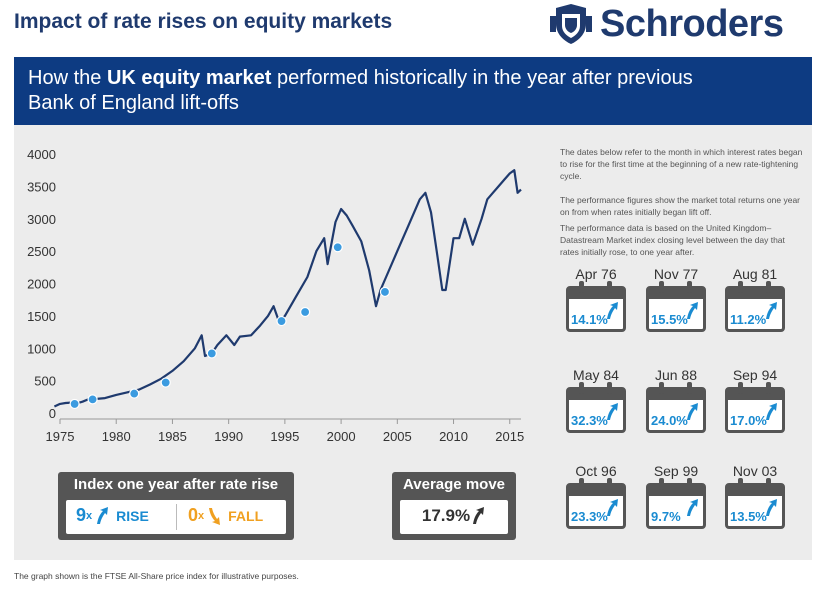 This screenshot has height=596, width=825. I want to click on calendar-date: Sep 99, so click(676, 471).